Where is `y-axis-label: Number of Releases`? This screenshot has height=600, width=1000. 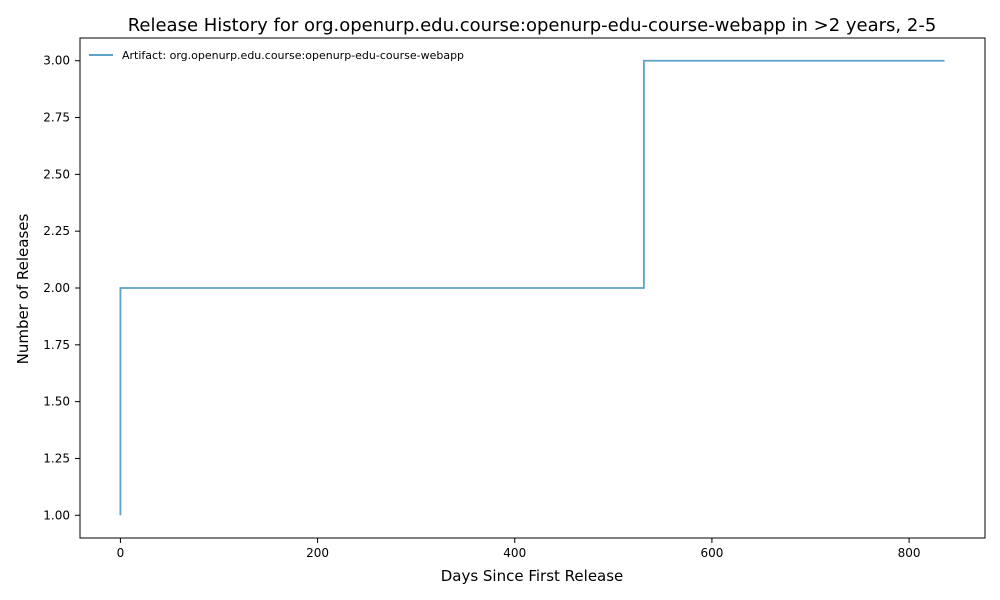
y-axis-label: Number of Releases is located at coordinates (23, 288).